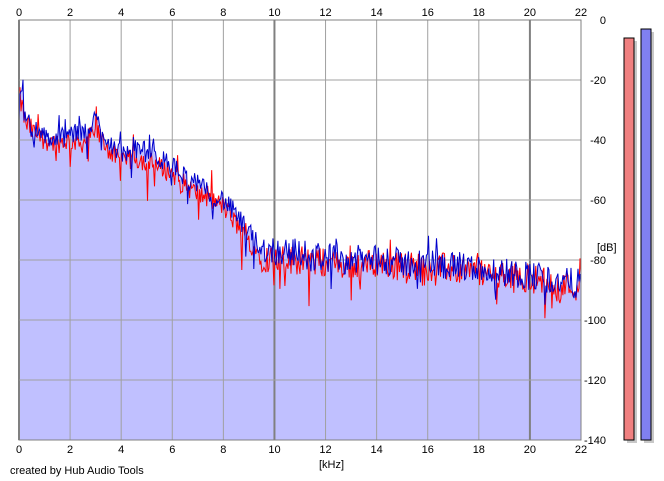 The width and height of the screenshot is (664, 481). What do you see at coordinates (598, 201) in the screenshot?
I see `y-tick-label: -60` at bounding box center [598, 201].